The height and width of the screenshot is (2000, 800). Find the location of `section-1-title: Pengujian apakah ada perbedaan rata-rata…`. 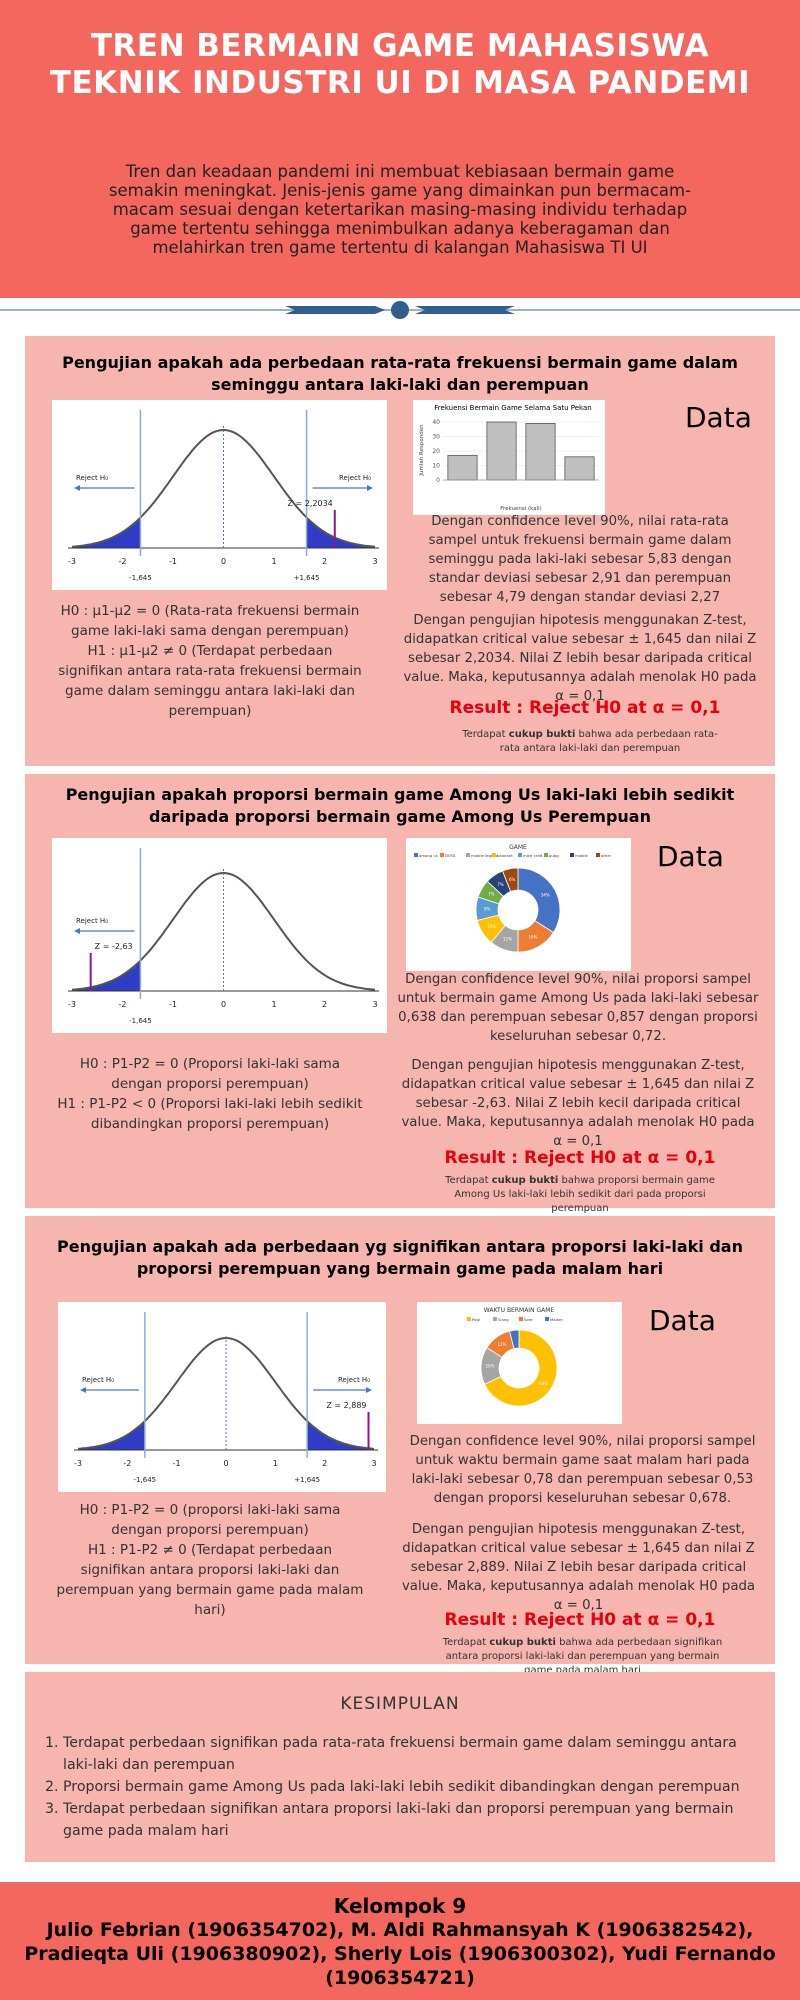

section-1-title: Pengujian apakah ada perbedaan rata-rata… is located at coordinates (400, 373).